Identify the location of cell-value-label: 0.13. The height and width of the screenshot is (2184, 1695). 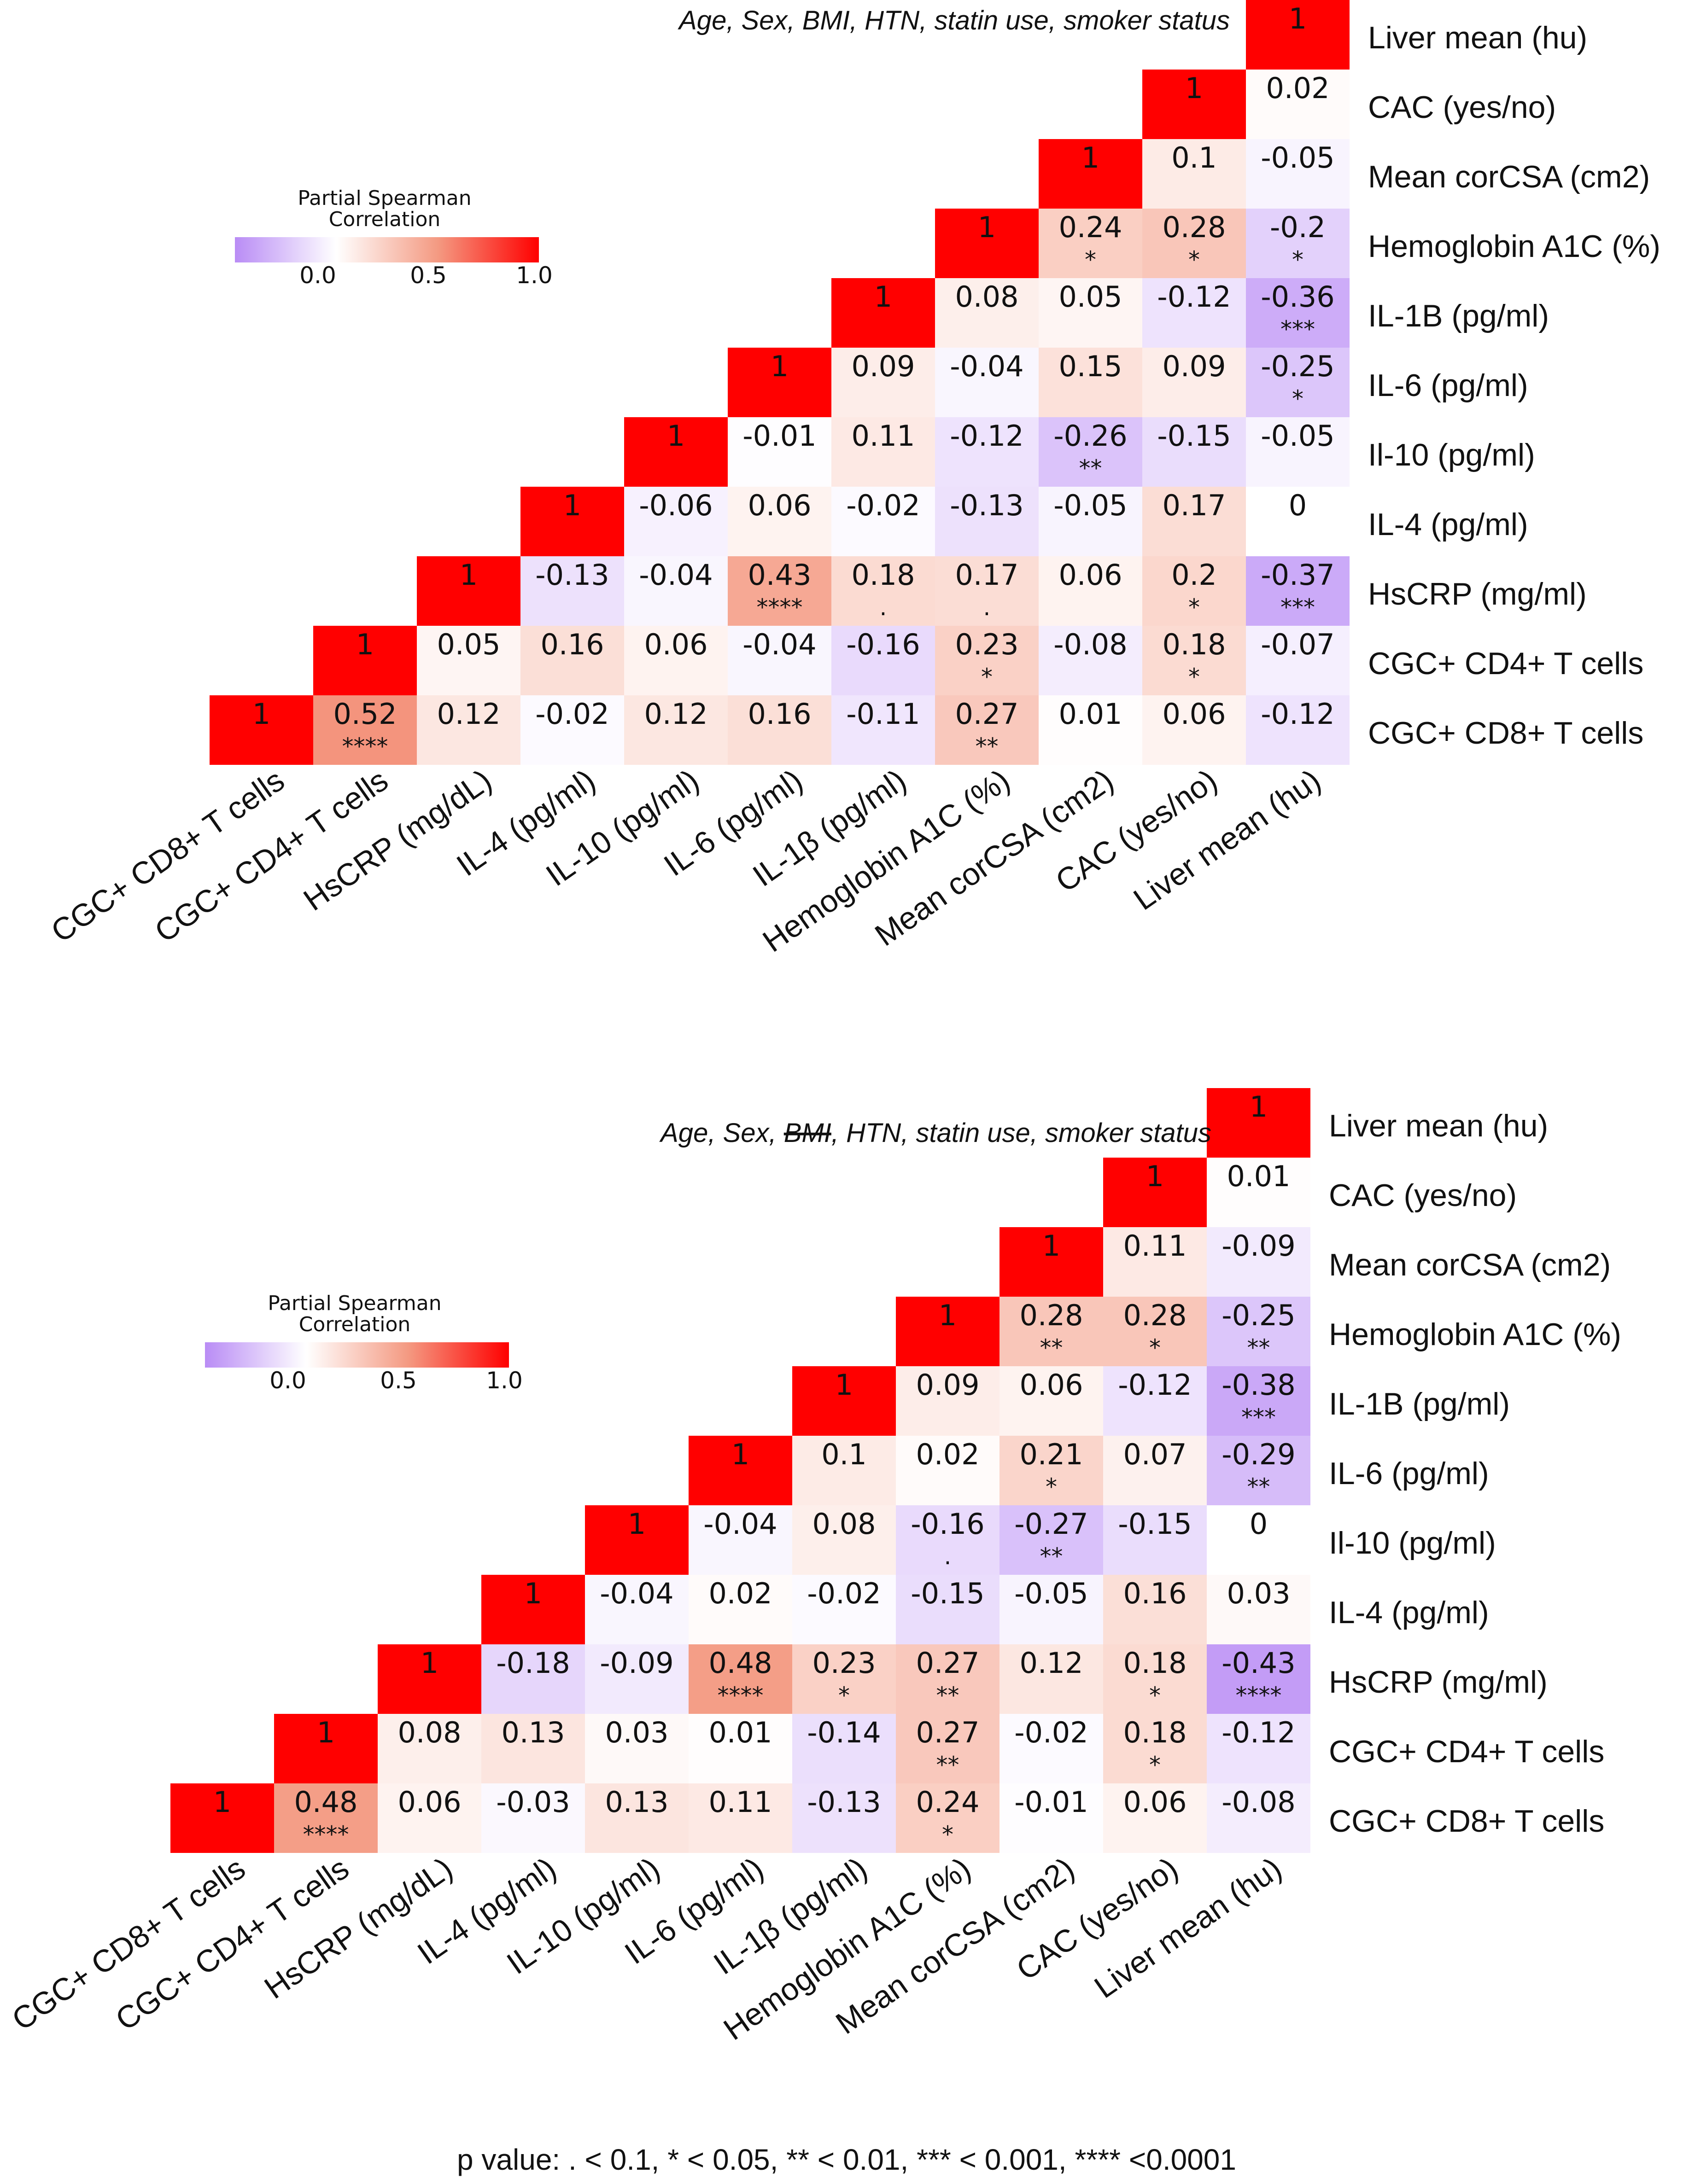
(636, 1802).